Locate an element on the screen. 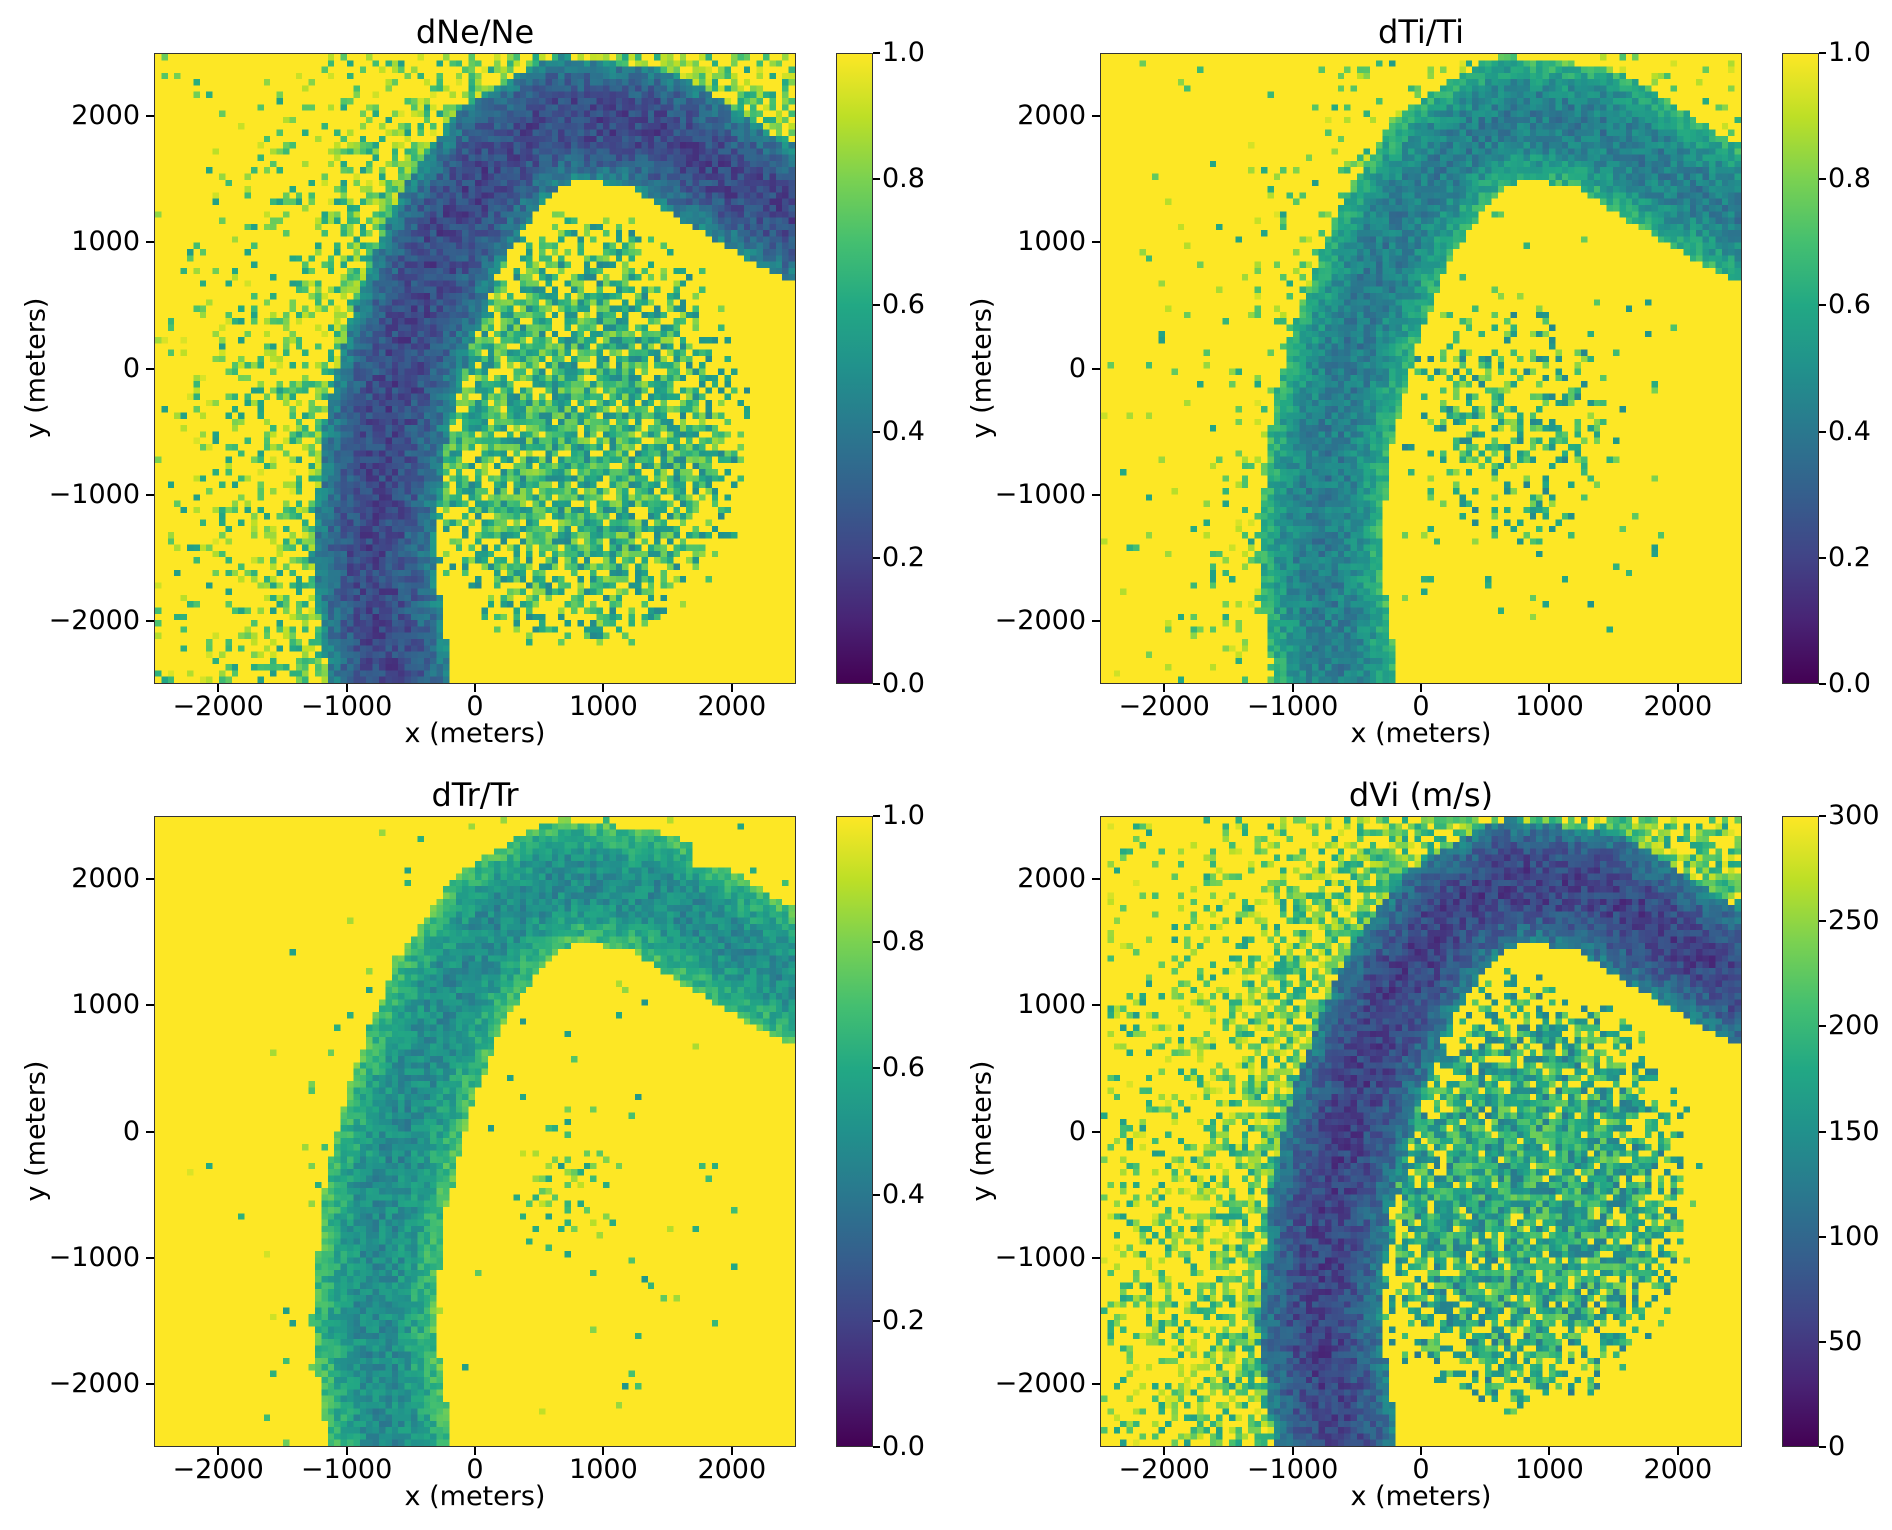 The height and width of the screenshot is (1530, 1892). y-tick-label: 0 is located at coordinates (1077, 368).